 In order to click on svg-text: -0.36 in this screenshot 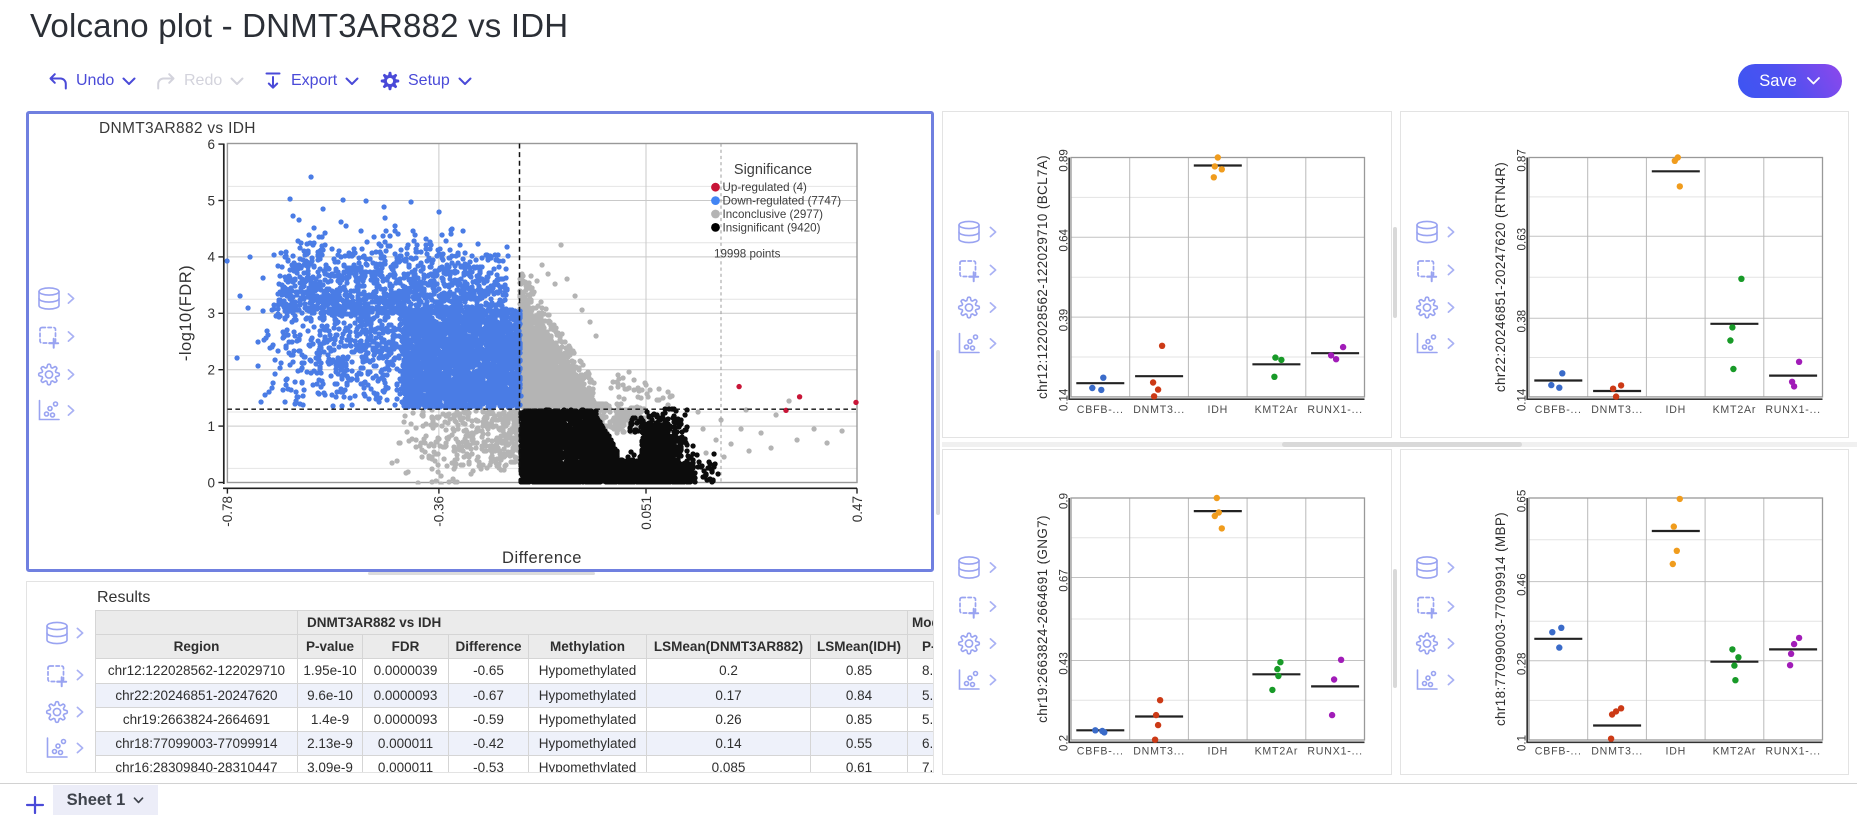, I will do `click(439, 511)`.